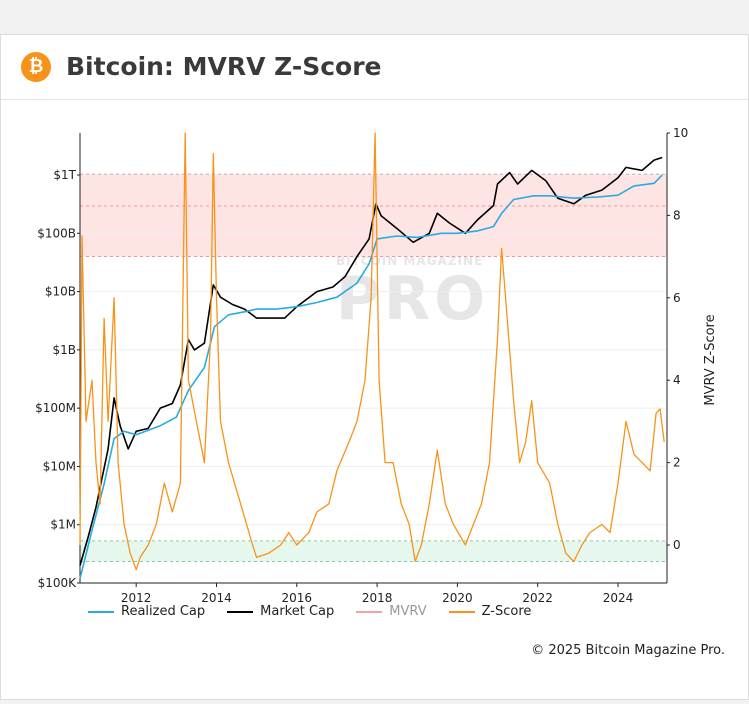 The image size is (749, 704). Describe the element at coordinates (64, 350) in the screenshot. I see `y-left-tick-label: $1B` at that location.